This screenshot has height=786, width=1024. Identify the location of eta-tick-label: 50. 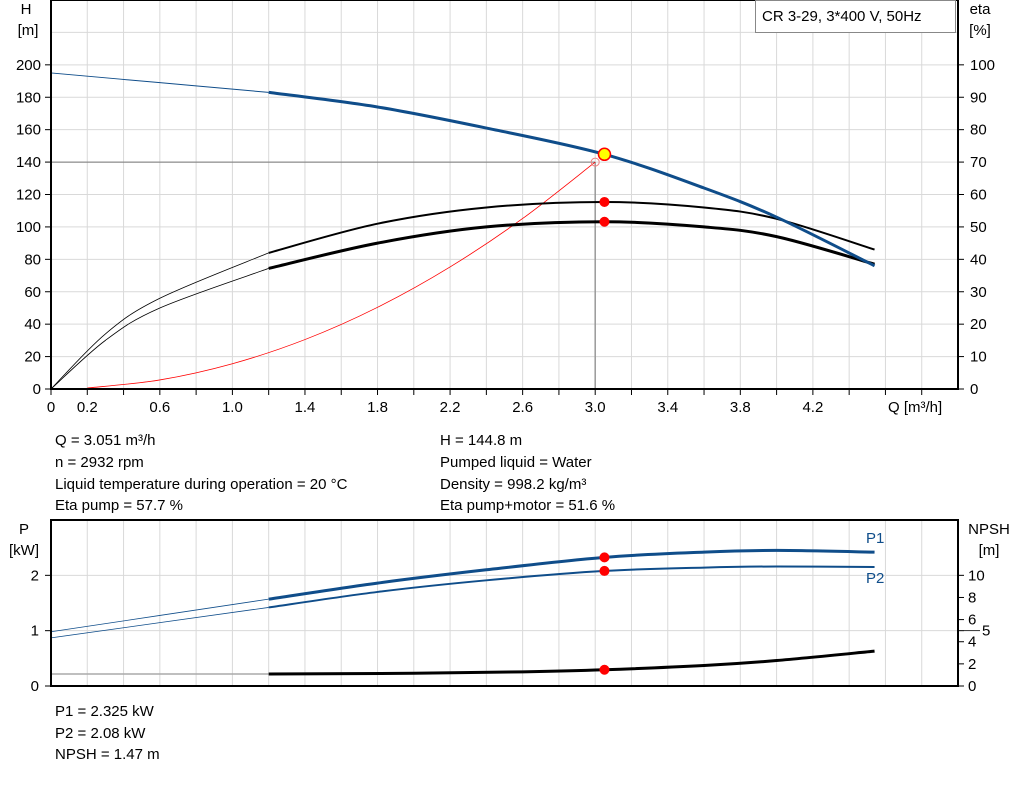
(978, 227).